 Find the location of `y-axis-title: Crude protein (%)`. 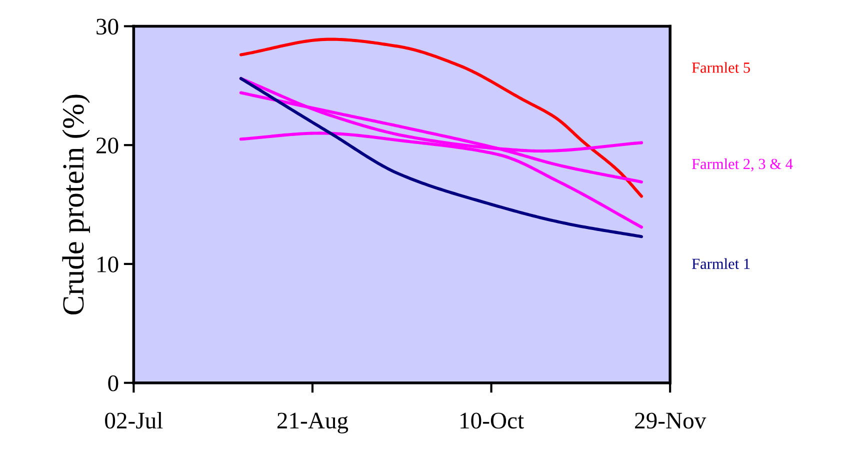

y-axis-title: Crude protein (%) is located at coordinates (76, 204).